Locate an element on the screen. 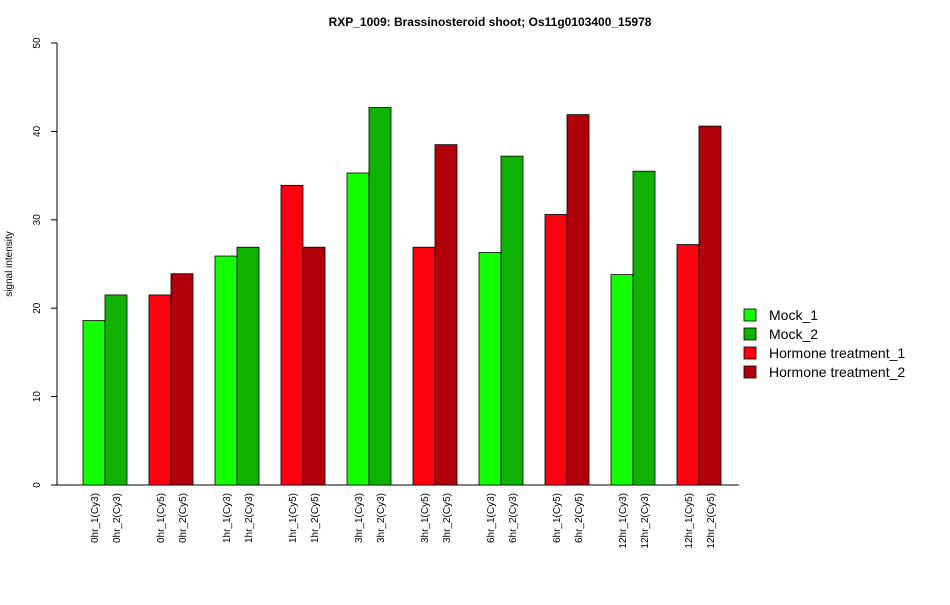  y-axis-label: signal intensity is located at coordinates (9, 264).